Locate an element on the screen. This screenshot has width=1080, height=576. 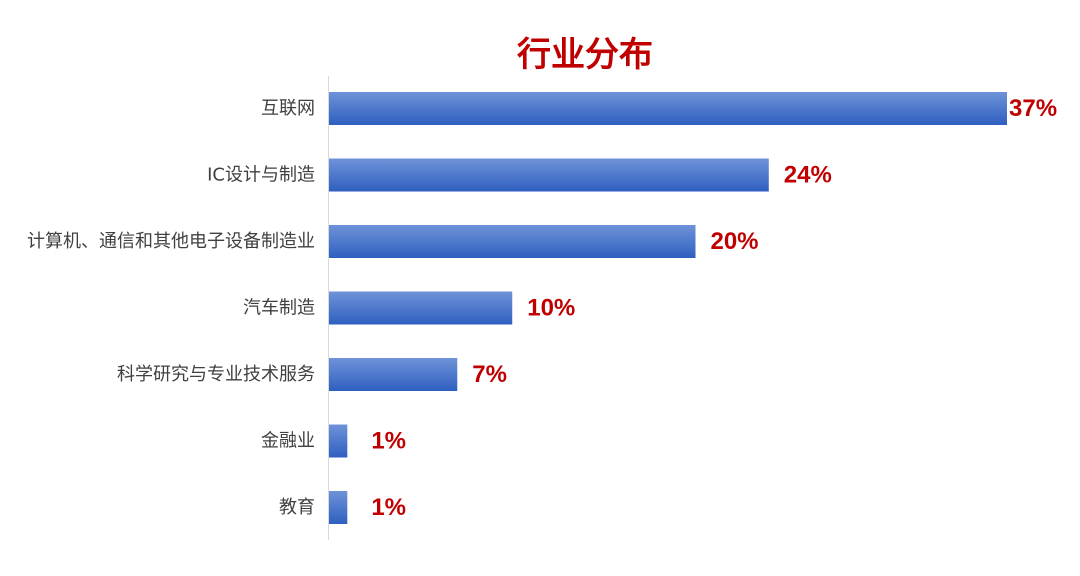
category-label: 计算机、通信和其他电子设备制造业 is located at coordinates (171, 241).